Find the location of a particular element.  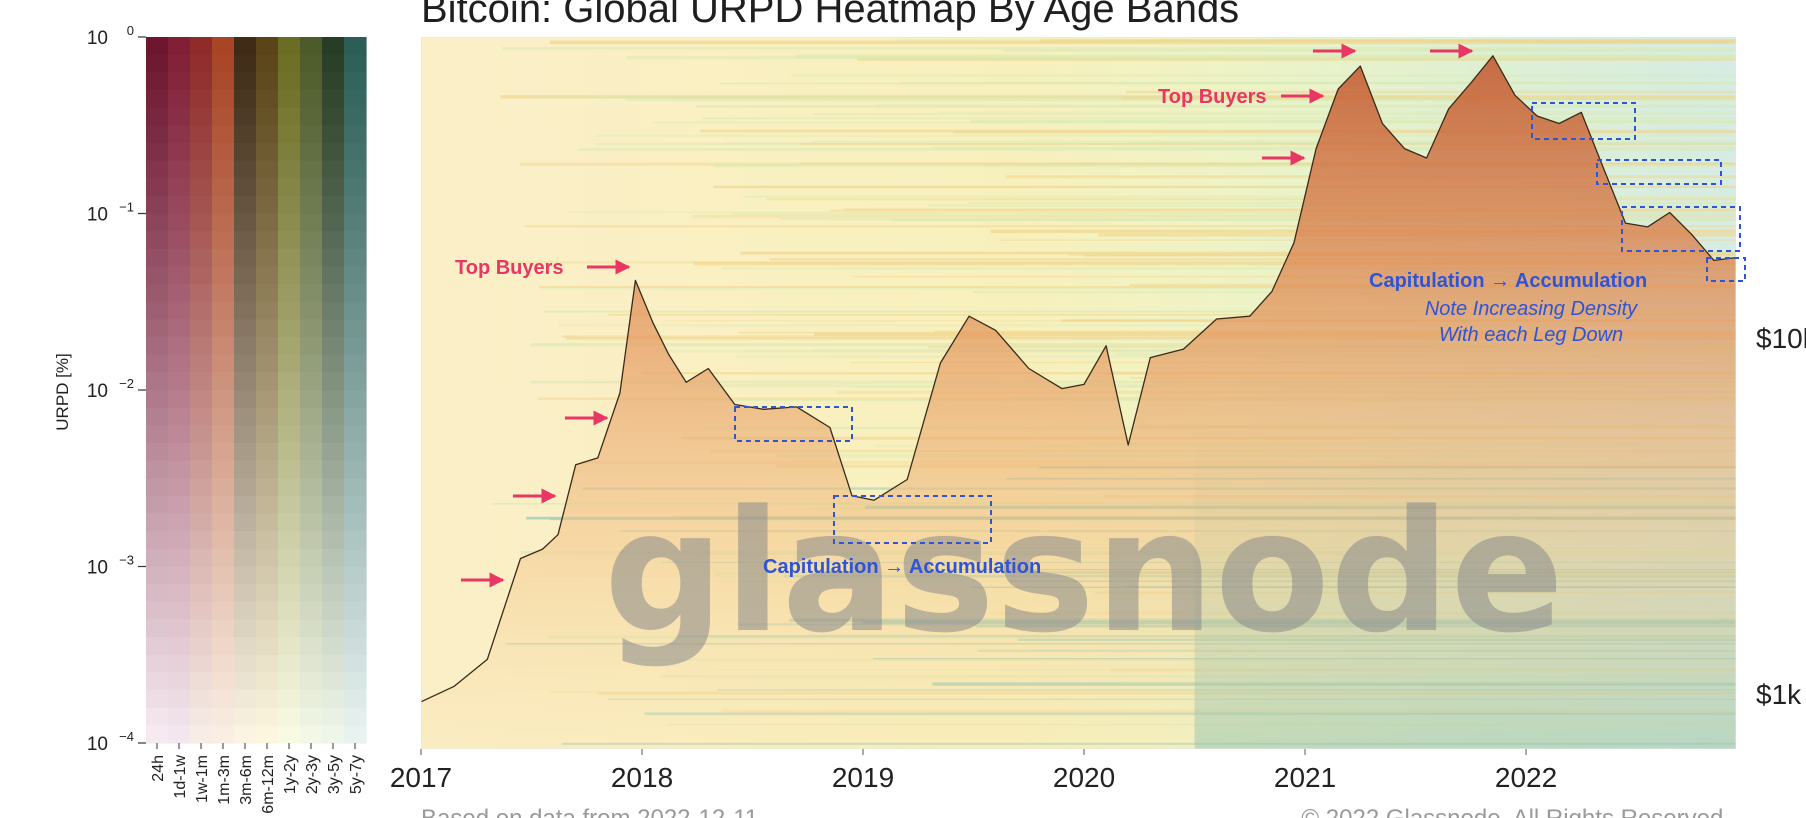

colorbar-category-2y-3y: 2y-3y is located at coordinates (312, 774).